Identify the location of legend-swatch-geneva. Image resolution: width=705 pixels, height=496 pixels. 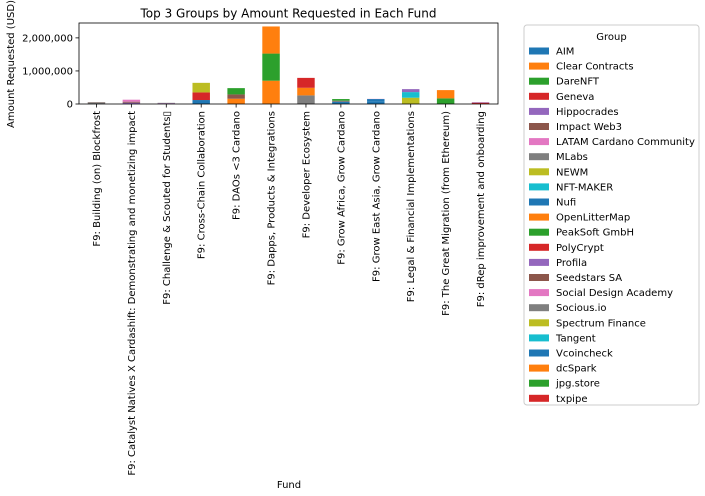
(539, 96).